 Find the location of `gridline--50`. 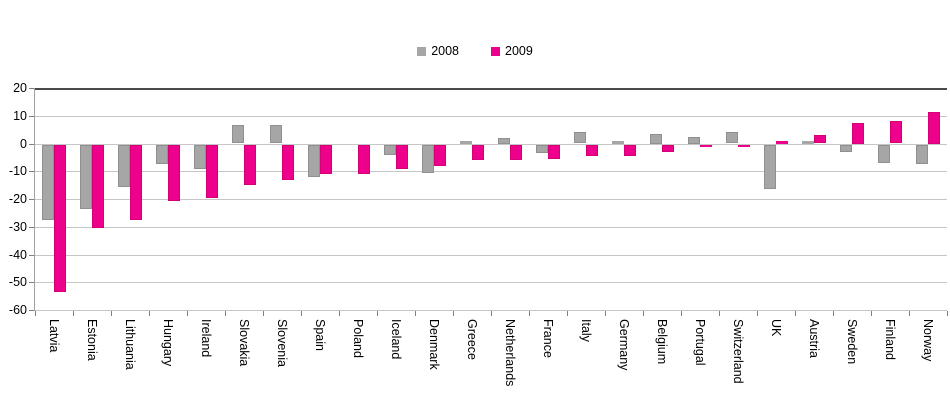

gridline--50 is located at coordinates (491, 282).